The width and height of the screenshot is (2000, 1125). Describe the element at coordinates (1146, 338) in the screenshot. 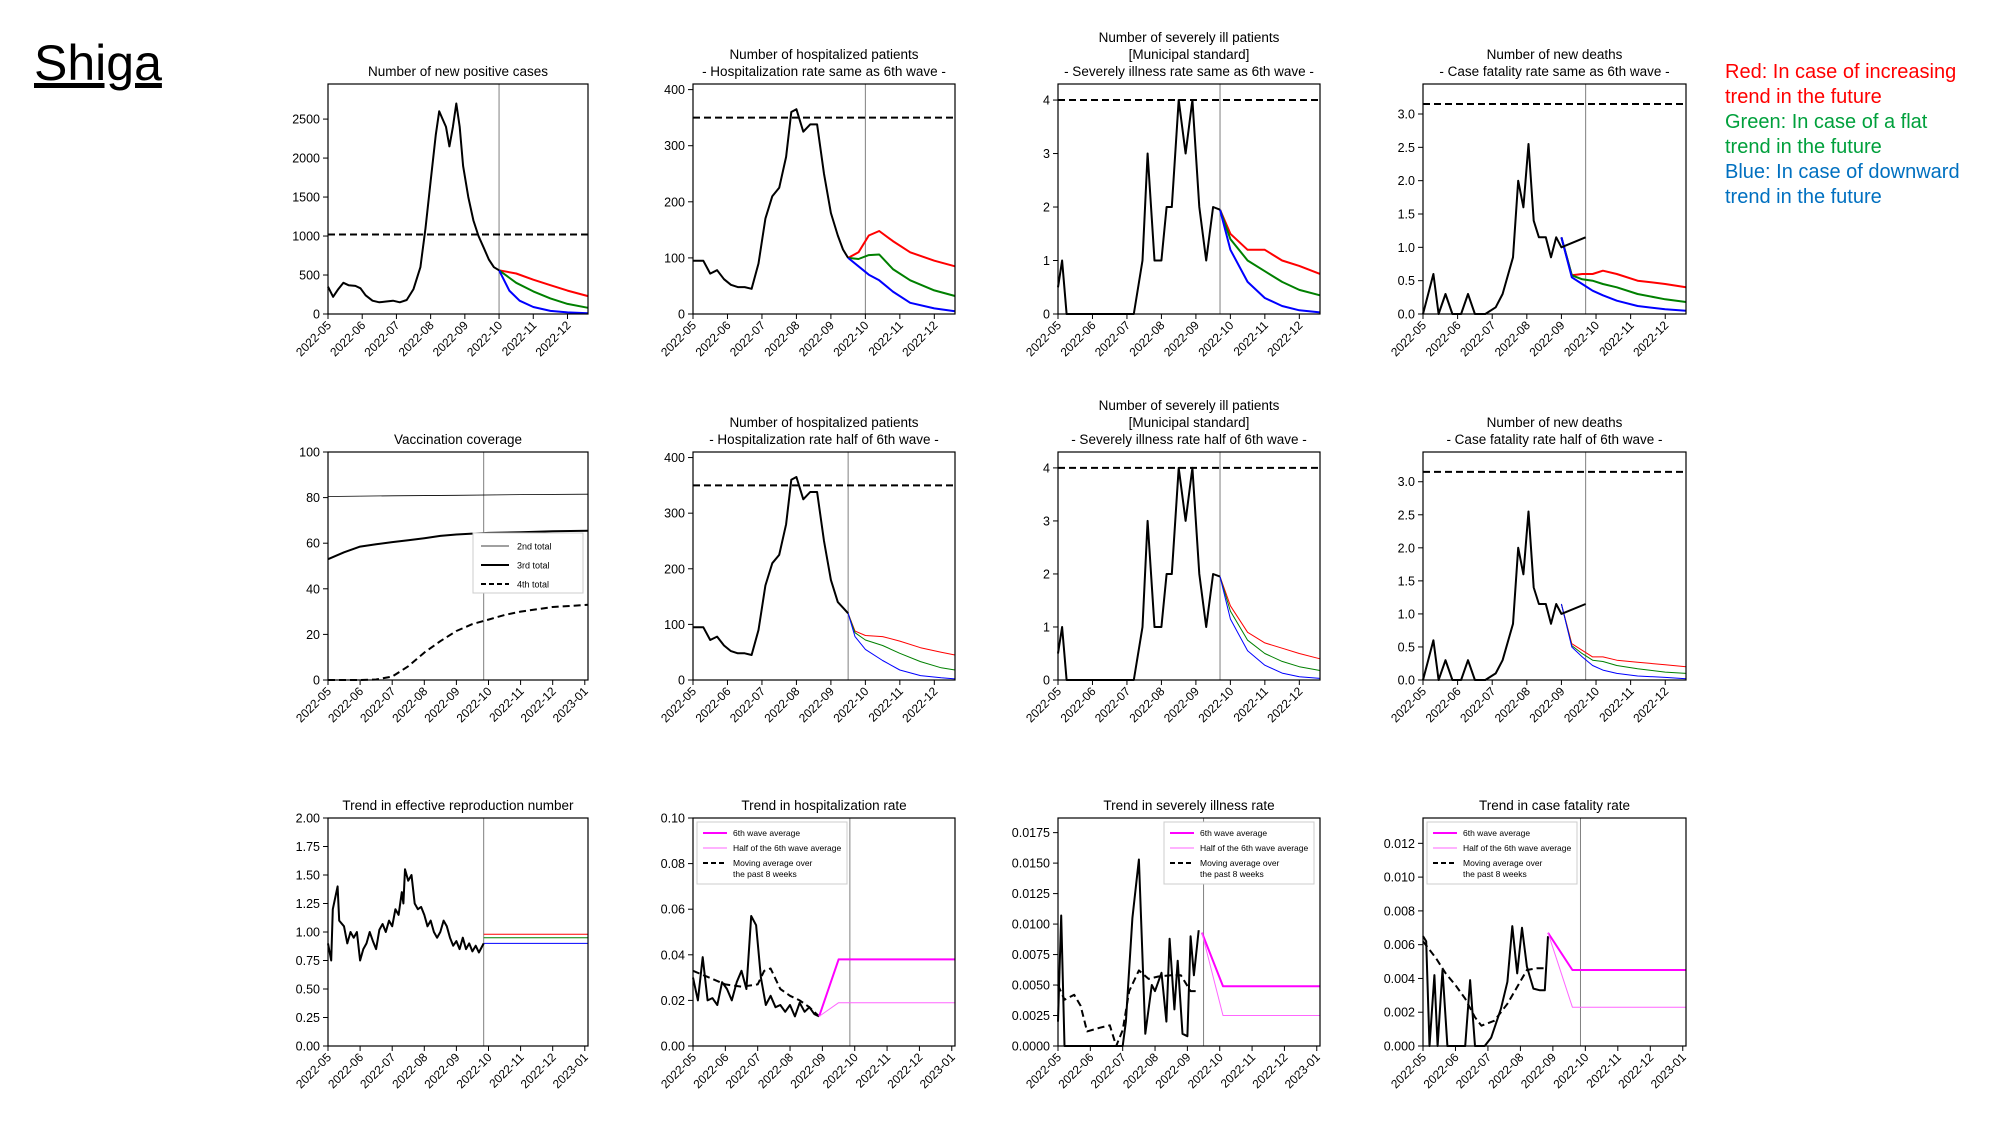

I see `x-tick-label: 2022-08` at that location.